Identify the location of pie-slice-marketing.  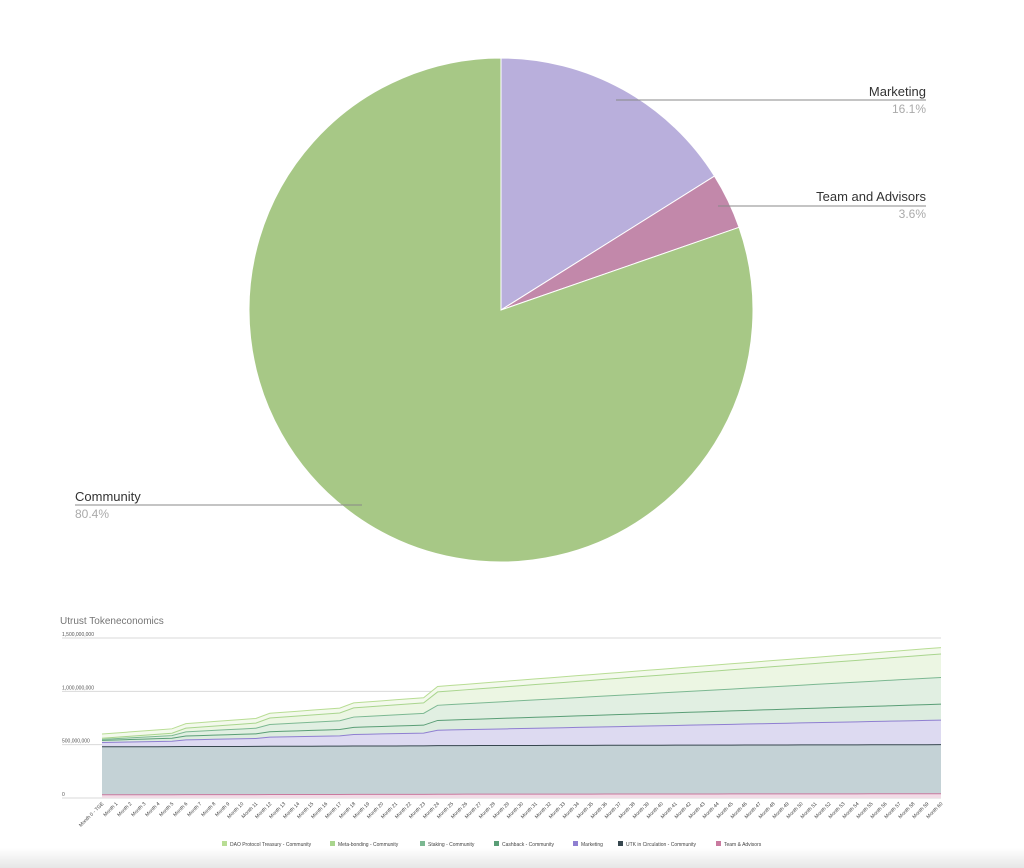
(608, 184).